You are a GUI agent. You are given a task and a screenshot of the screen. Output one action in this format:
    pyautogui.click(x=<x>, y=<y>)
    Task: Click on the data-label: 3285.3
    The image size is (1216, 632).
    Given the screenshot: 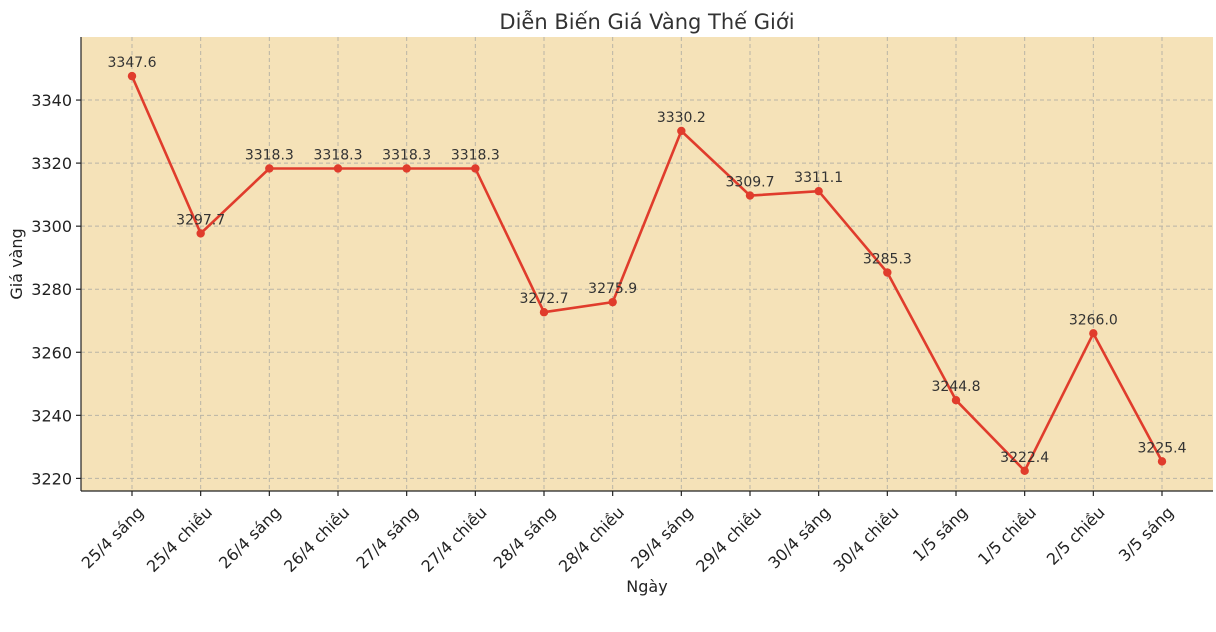 What is the action you would take?
    pyautogui.click(x=887, y=260)
    